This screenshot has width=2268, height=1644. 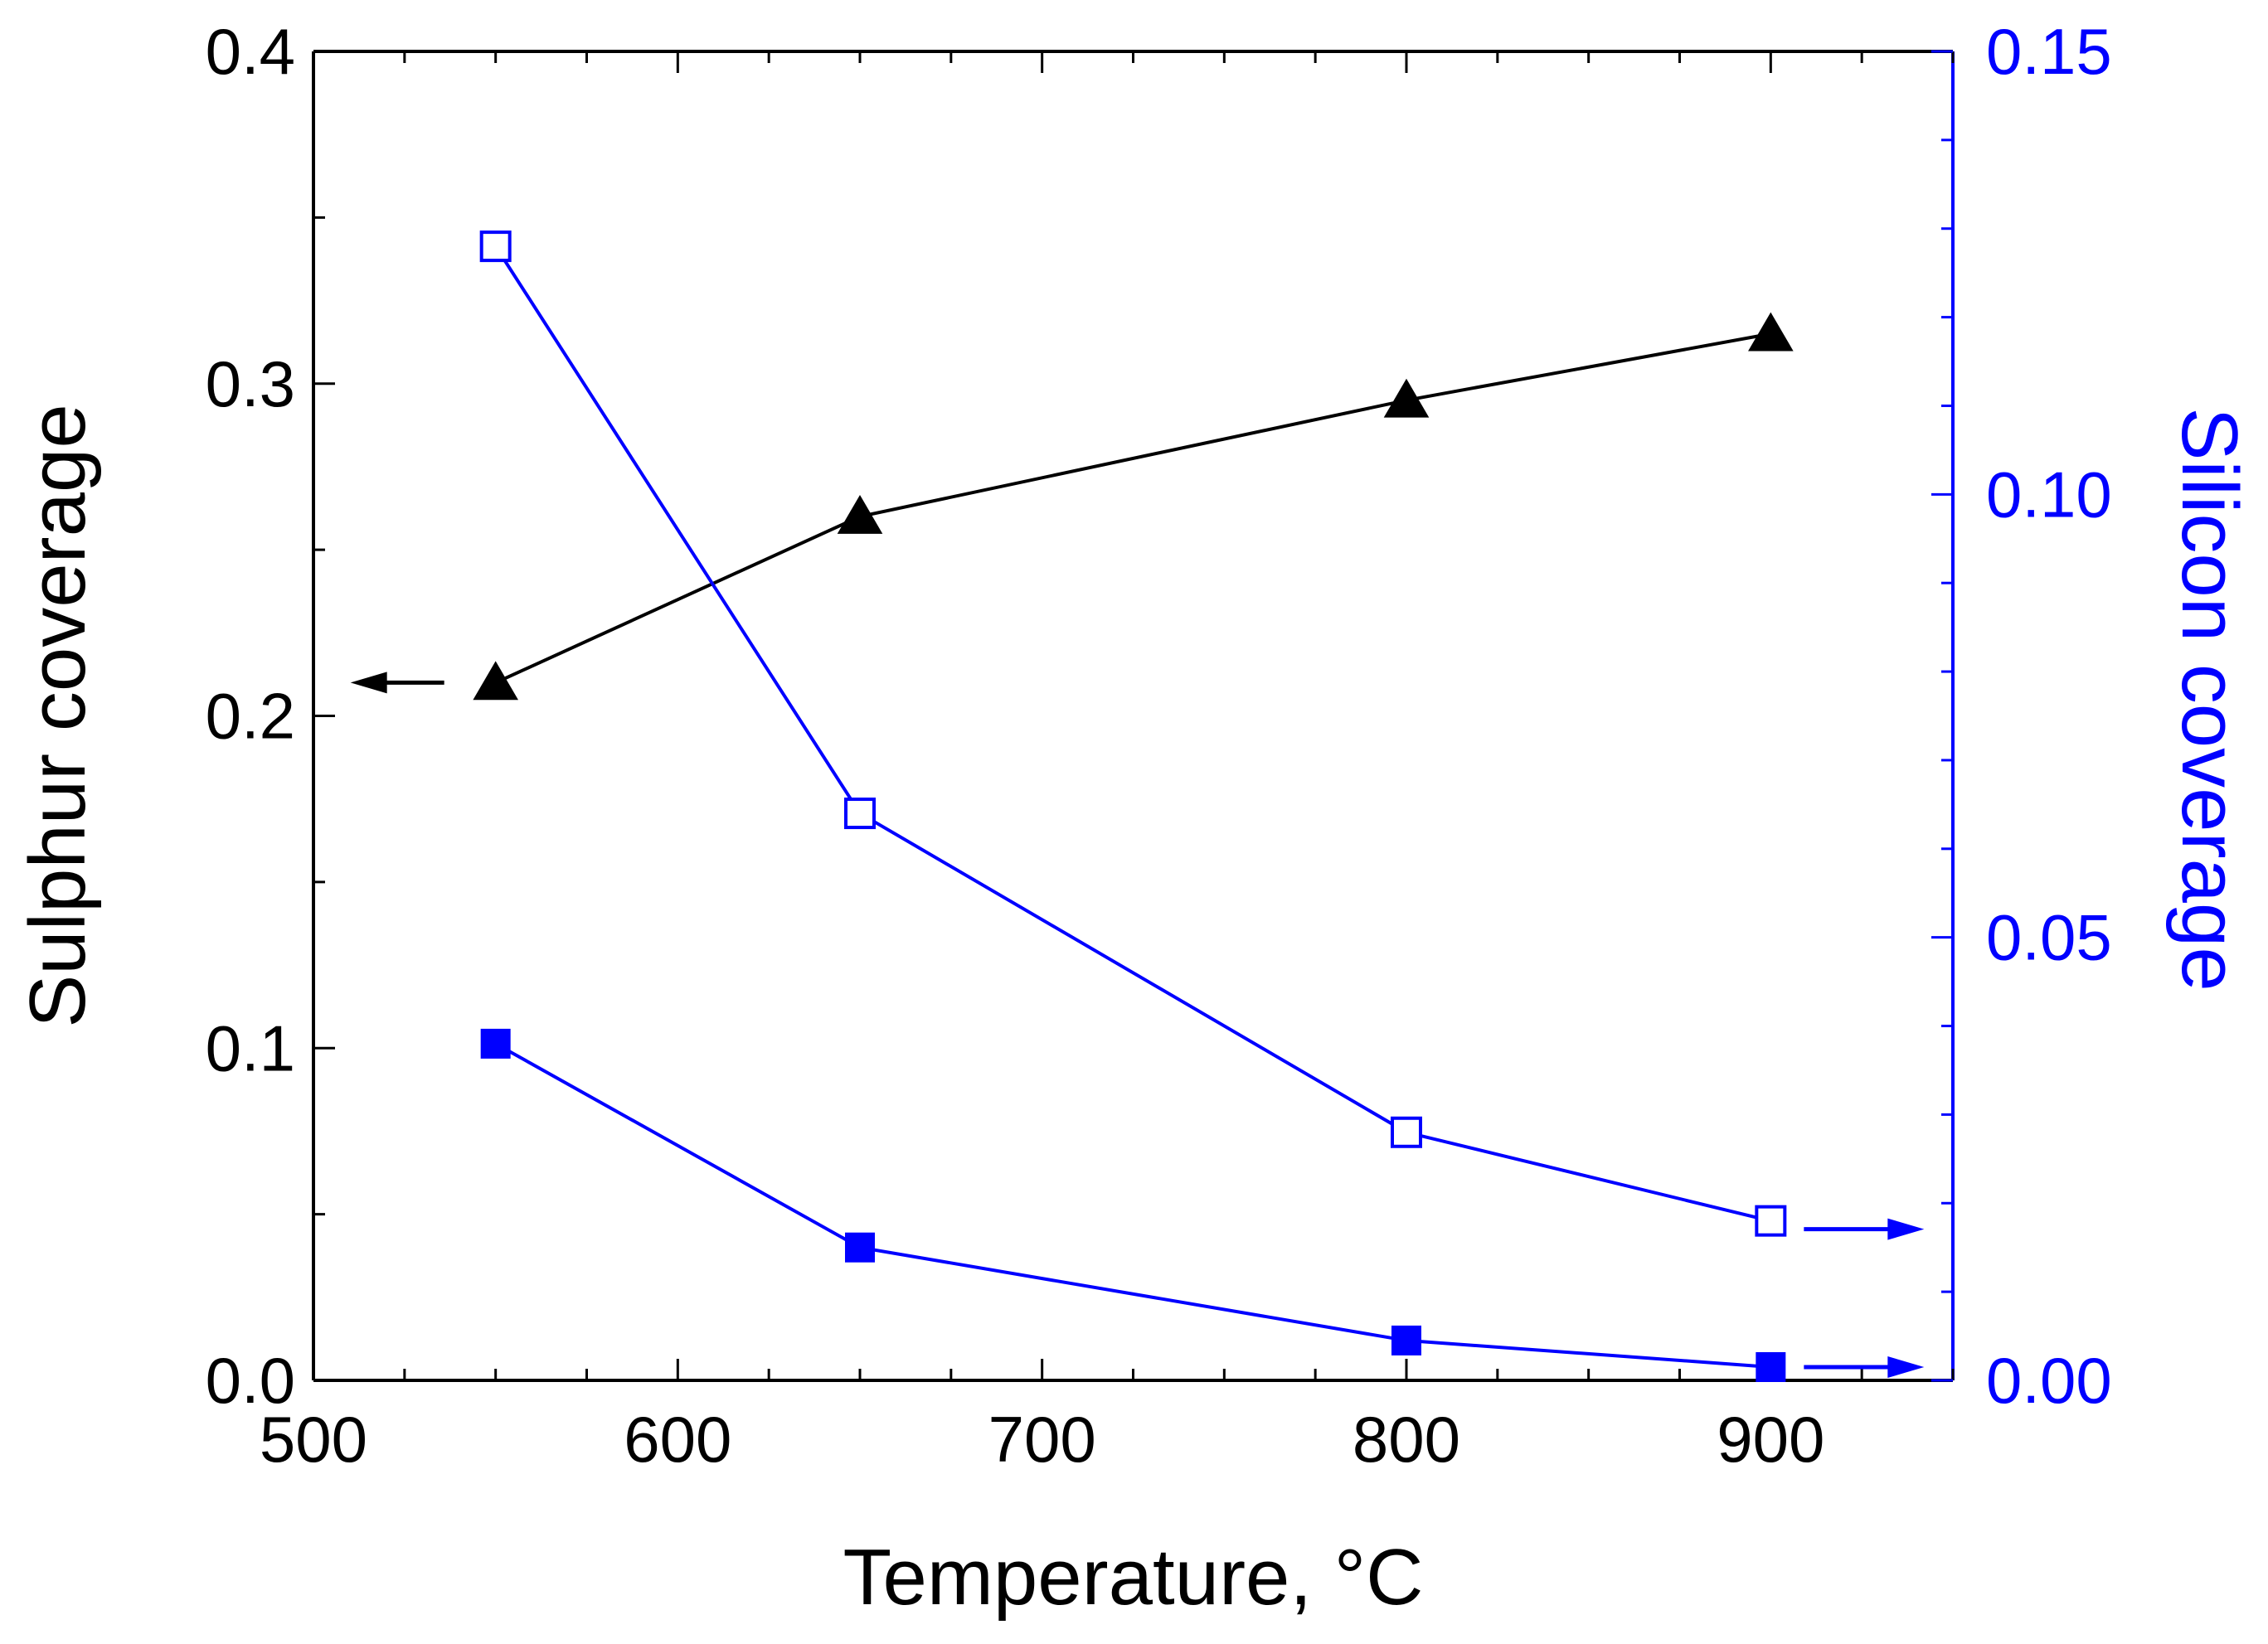 What do you see at coordinates (368, 683) in the screenshot?
I see `left-pointing-arrow-head` at bounding box center [368, 683].